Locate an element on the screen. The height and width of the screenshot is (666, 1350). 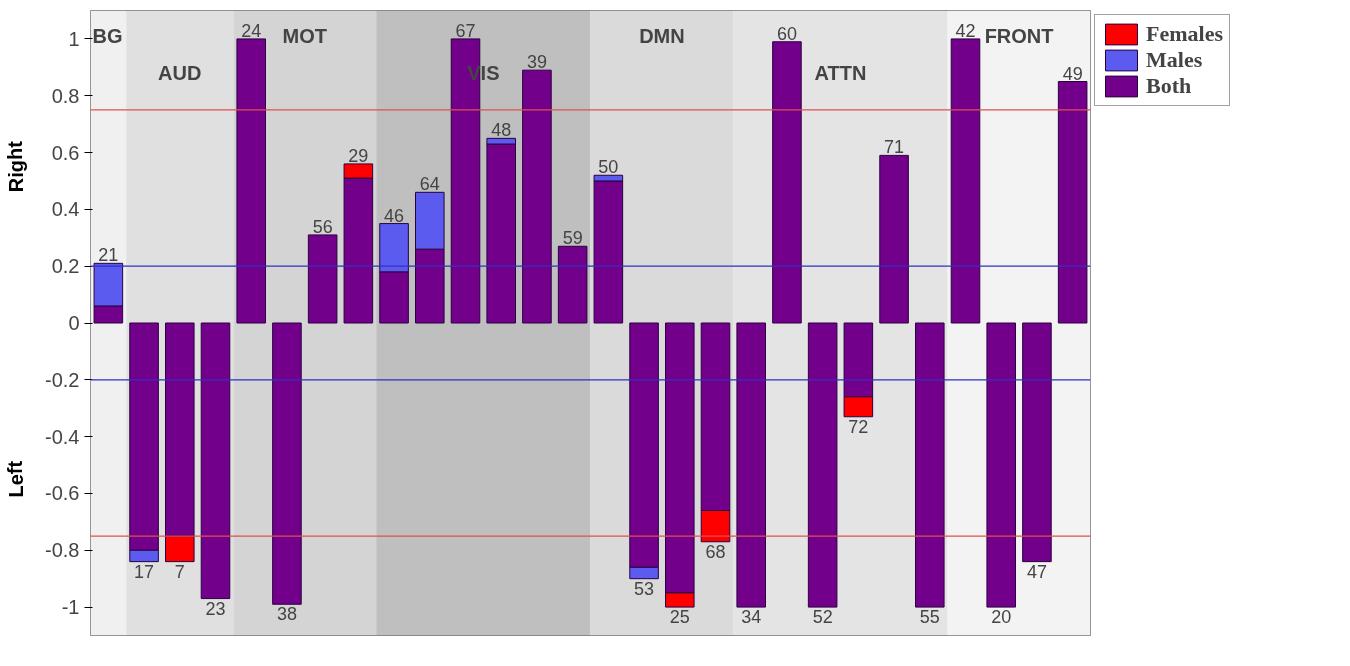
band-label: DMN is located at coordinates (662, 36).